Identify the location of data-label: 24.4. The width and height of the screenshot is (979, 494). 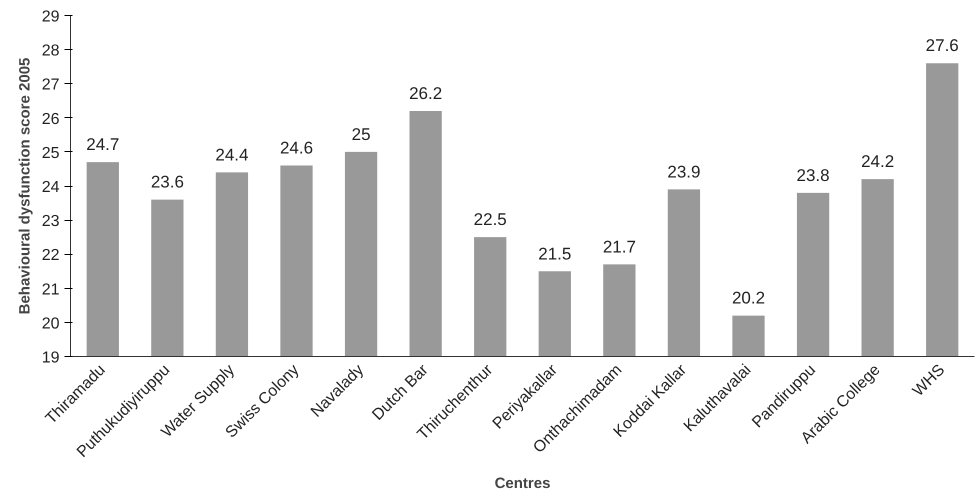
(231, 154).